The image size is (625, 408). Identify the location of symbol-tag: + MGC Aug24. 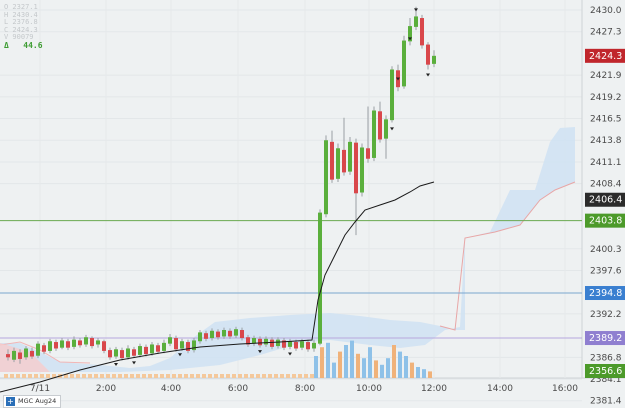
(32, 401).